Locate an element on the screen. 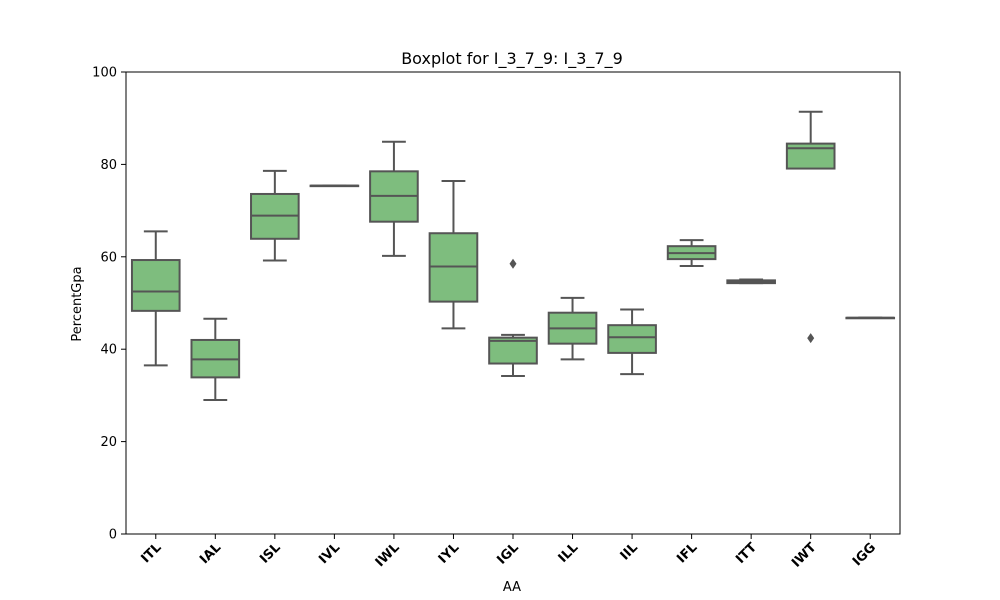 This screenshot has width=1000, height=600. y-tick-label-40: 40 is located at coordinates (108, 350).